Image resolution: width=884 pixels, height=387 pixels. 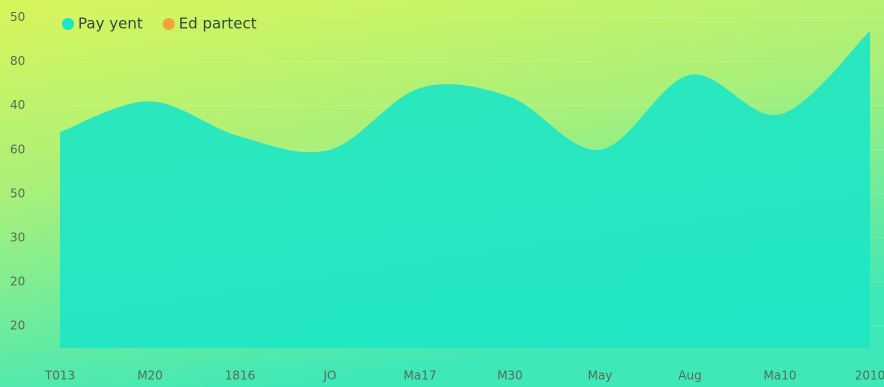 I want to click on y-tick-label: 80, so click(x=17, y=61).